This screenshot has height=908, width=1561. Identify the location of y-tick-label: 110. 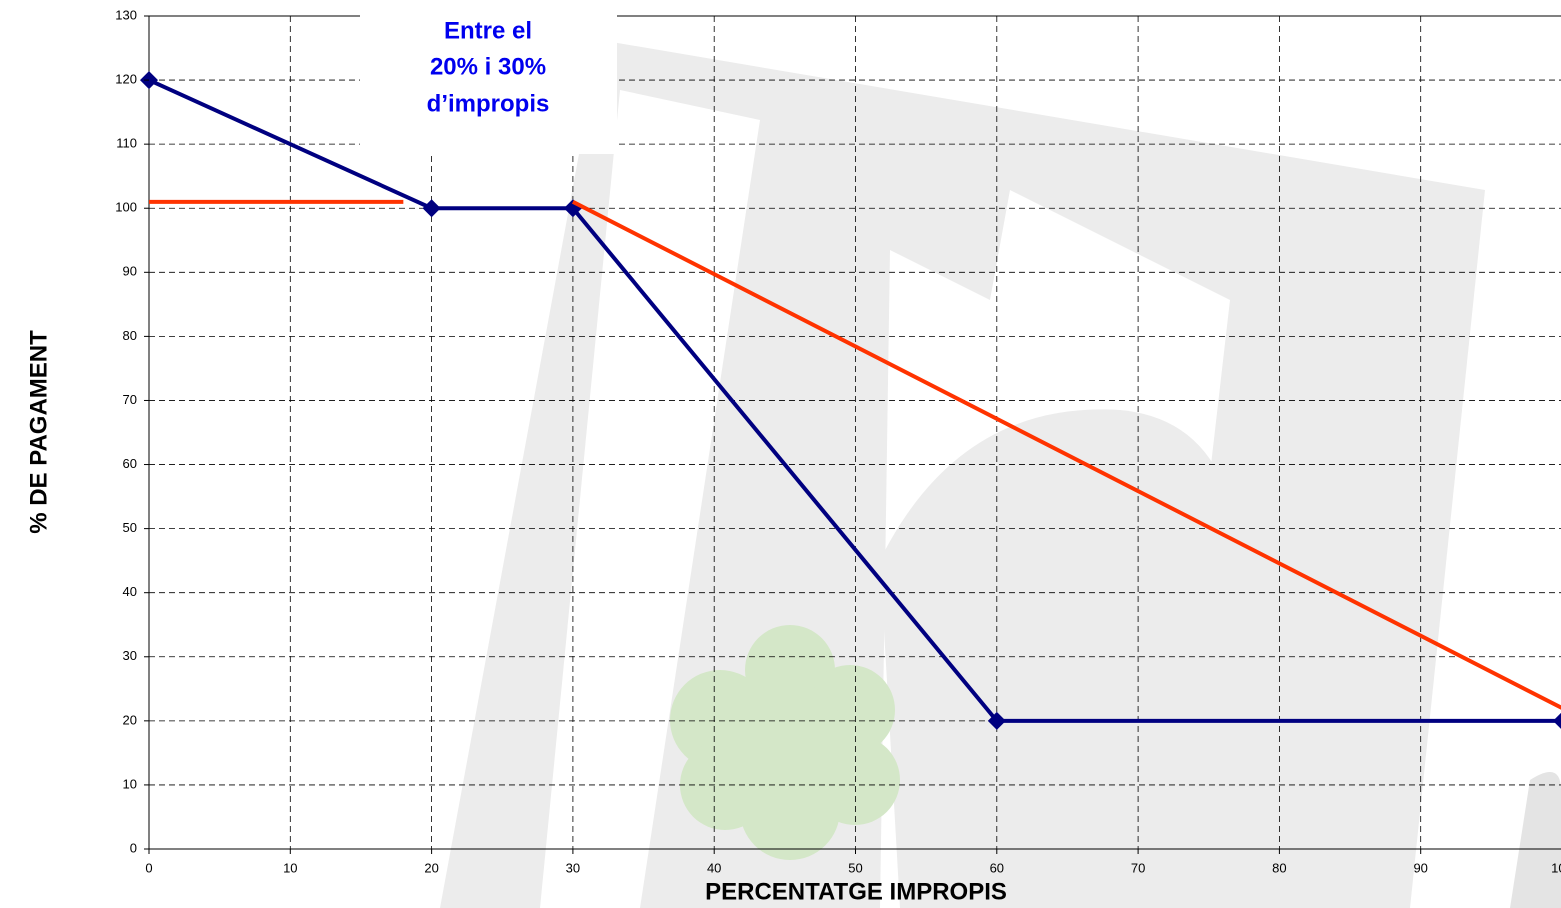
(126, 143).